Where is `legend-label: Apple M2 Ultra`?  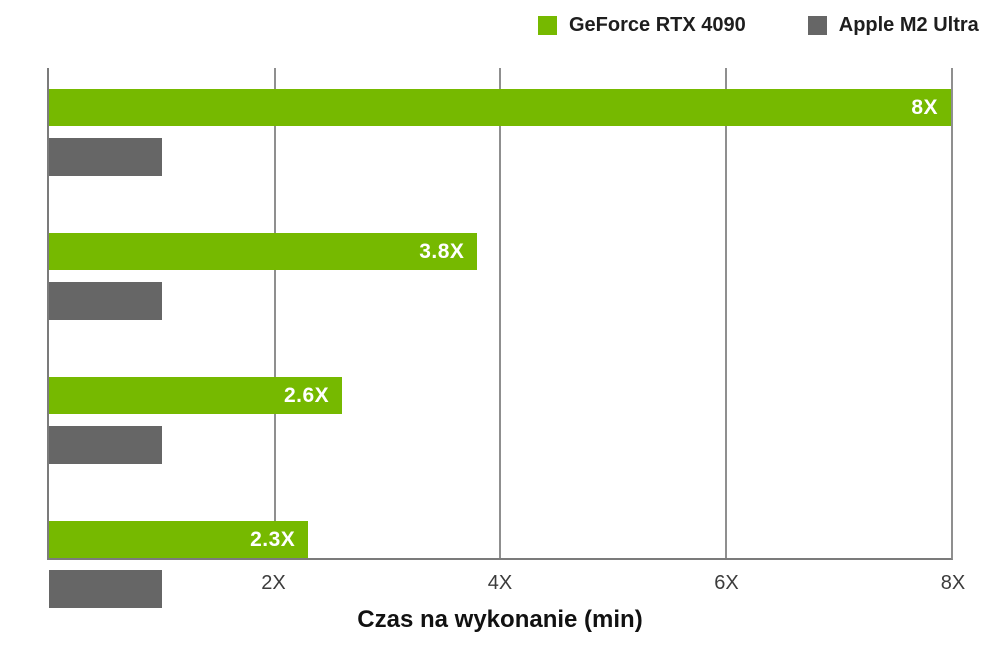 legend-label: Apple M2 Ultra is located at coordinates (908, 25).